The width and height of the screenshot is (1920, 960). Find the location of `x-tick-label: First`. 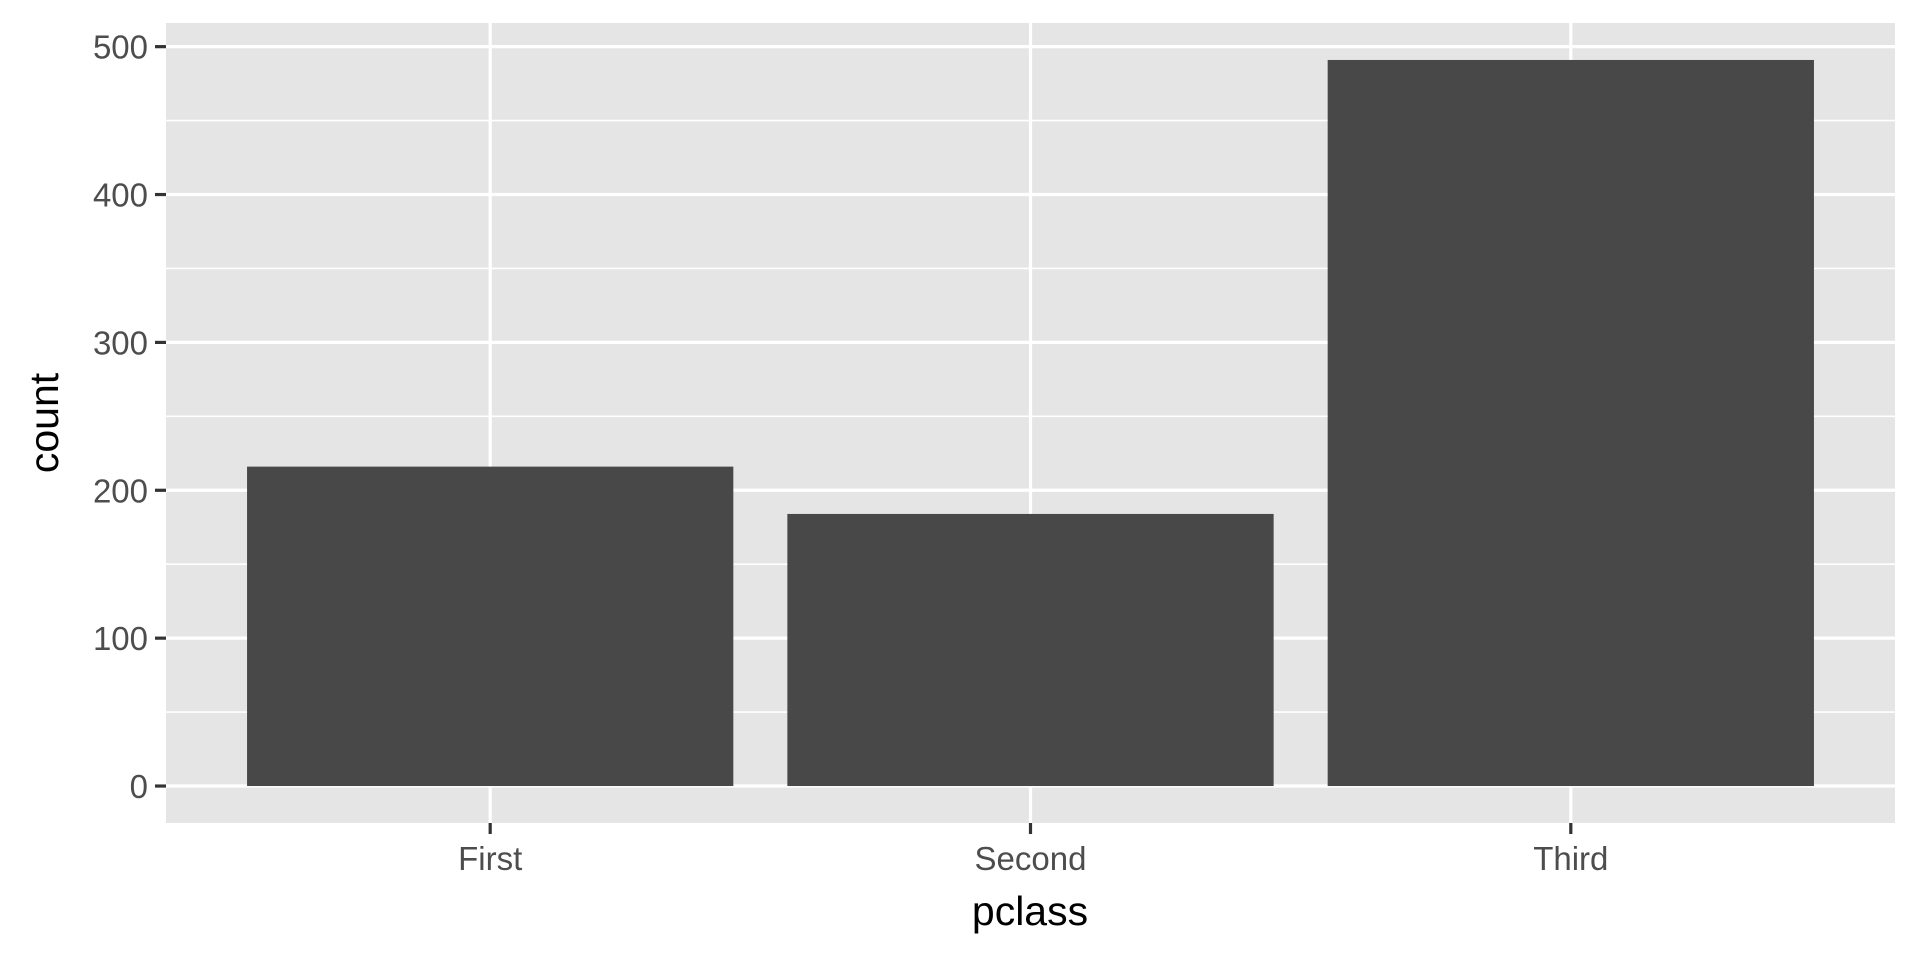

x-tick-label: First is located at coordinates (490, 858).